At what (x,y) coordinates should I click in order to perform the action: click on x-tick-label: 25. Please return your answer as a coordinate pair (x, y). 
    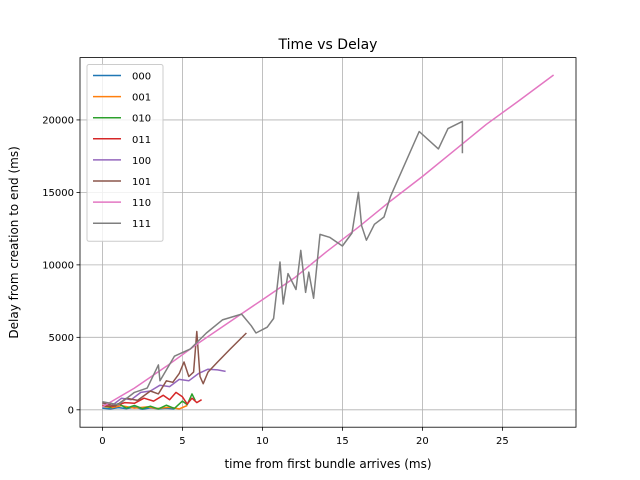
    Looking at the image, I should click on (502, 441).